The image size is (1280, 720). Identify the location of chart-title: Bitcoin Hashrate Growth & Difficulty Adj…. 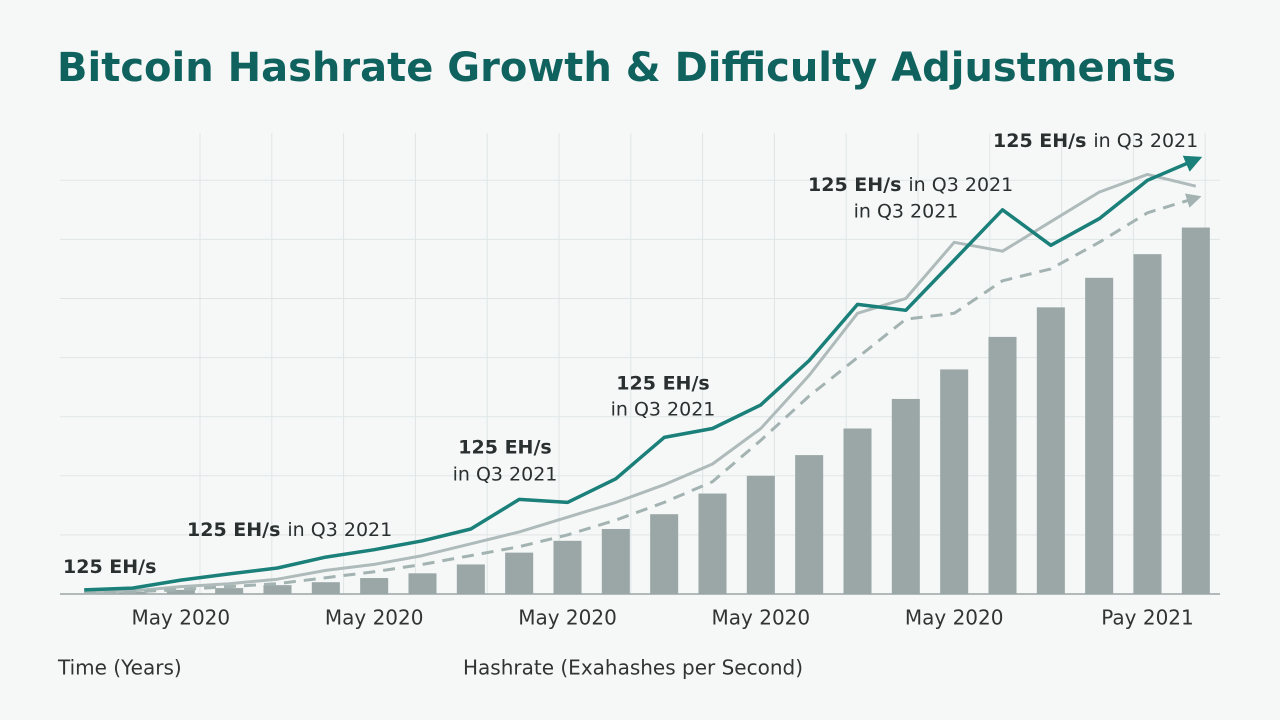
(616, 68).